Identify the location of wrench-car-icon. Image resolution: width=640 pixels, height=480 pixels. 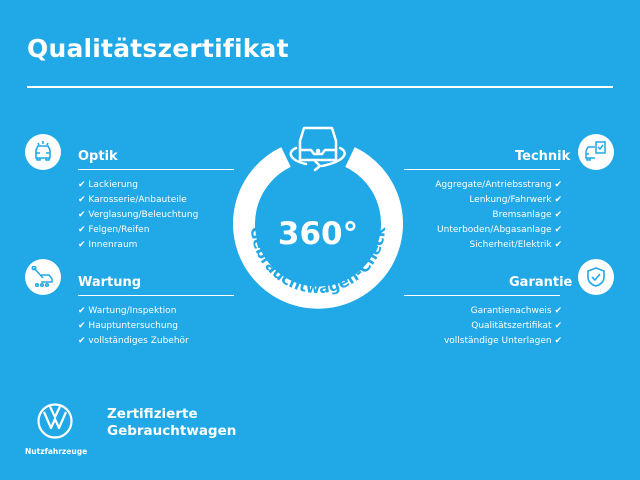
(43, 277).